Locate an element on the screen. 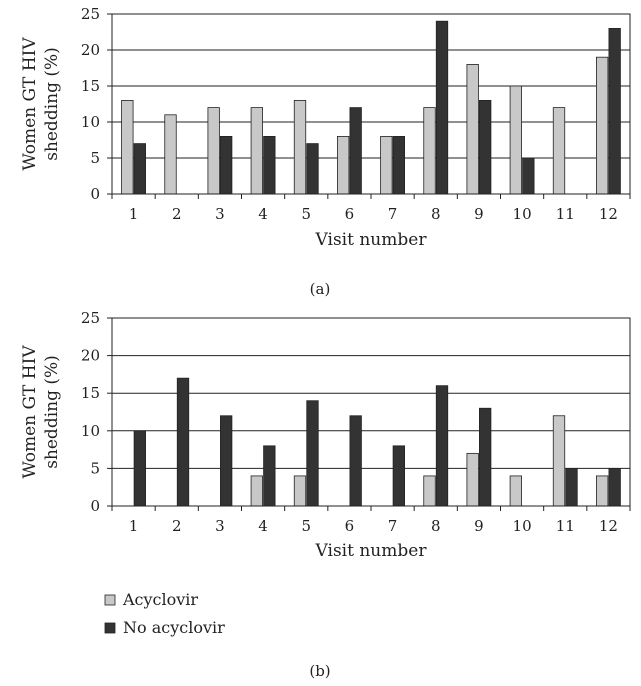  legend: Acyclovir No acyclovir is located at coordinates (164, 613).